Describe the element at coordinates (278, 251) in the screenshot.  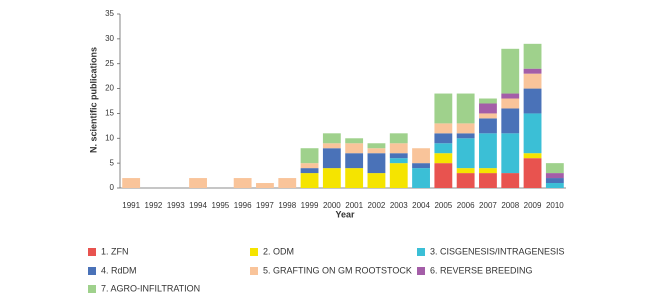
I see `legend-text: 2. ODM` at that location.